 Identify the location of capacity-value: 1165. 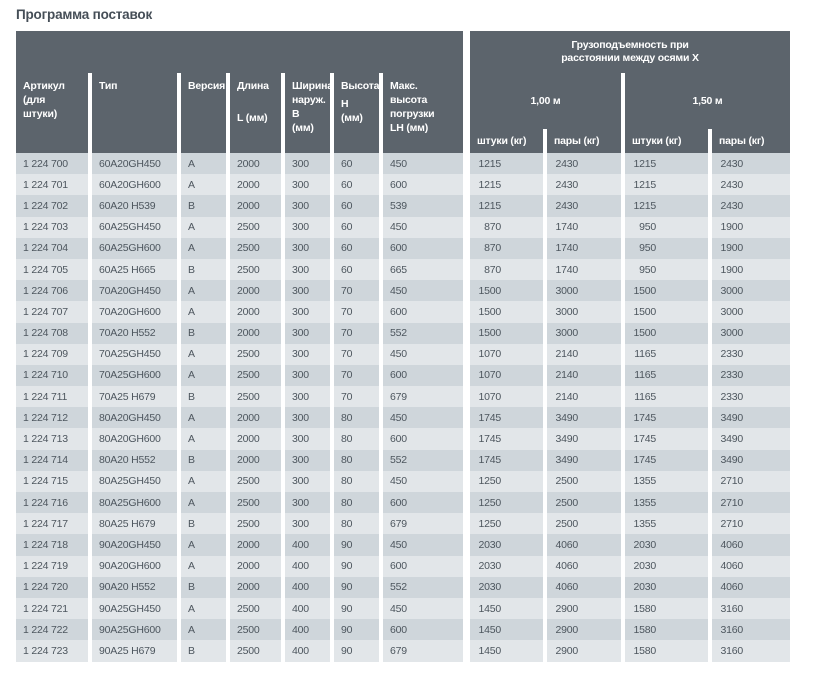
(645, 375).